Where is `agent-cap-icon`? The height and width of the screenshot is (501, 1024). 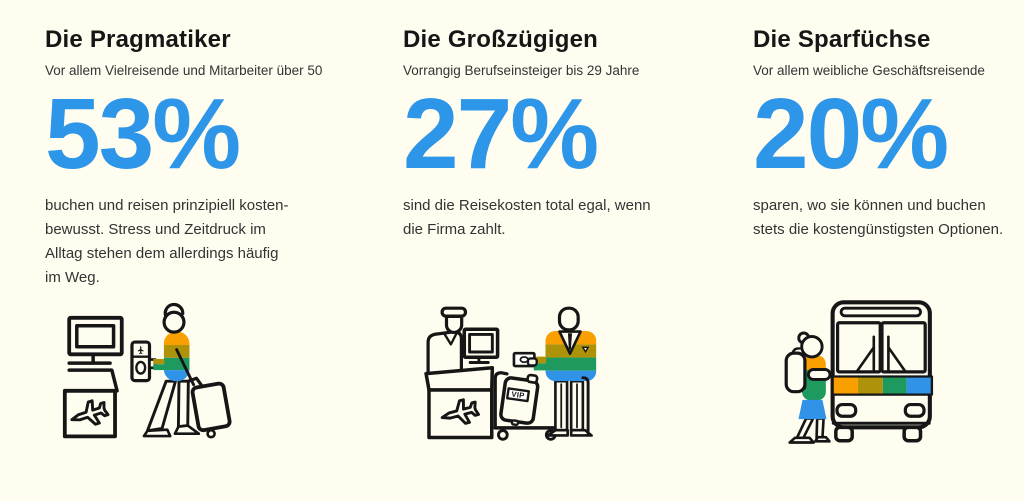
agent-cap-icon is located at coordinates (454, 312).